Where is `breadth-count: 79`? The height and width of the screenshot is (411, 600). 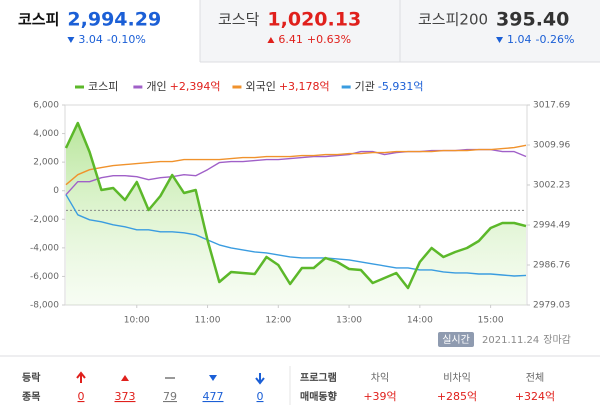 breadth-count: 79 is located at coordinates (170, 396).